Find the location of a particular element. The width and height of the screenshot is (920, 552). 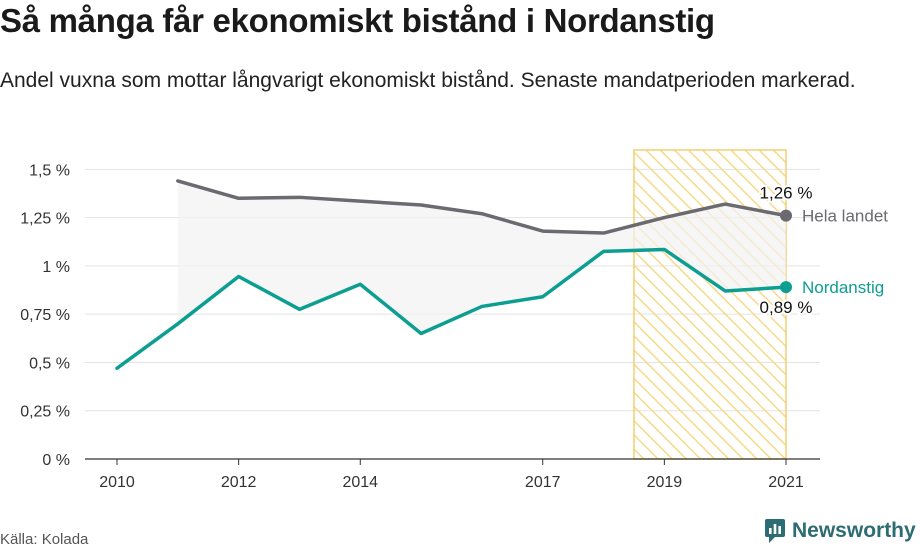

x-tick-label: 2019 is located at coordinates (665, 482).